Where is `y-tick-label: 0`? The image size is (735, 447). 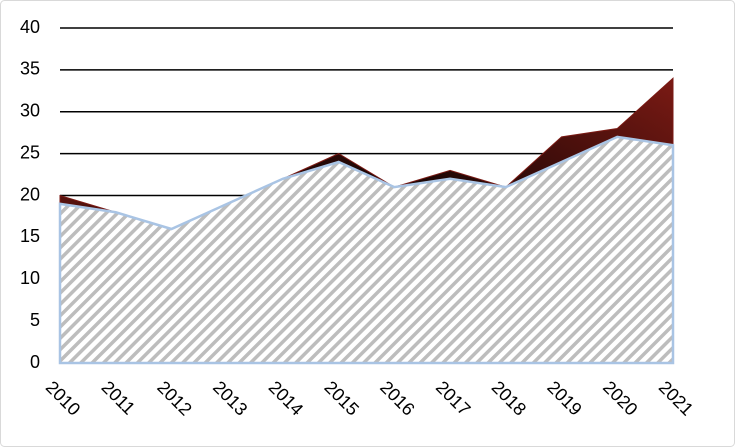
y-tick-label: 0 is located at coordinates (35, 362).